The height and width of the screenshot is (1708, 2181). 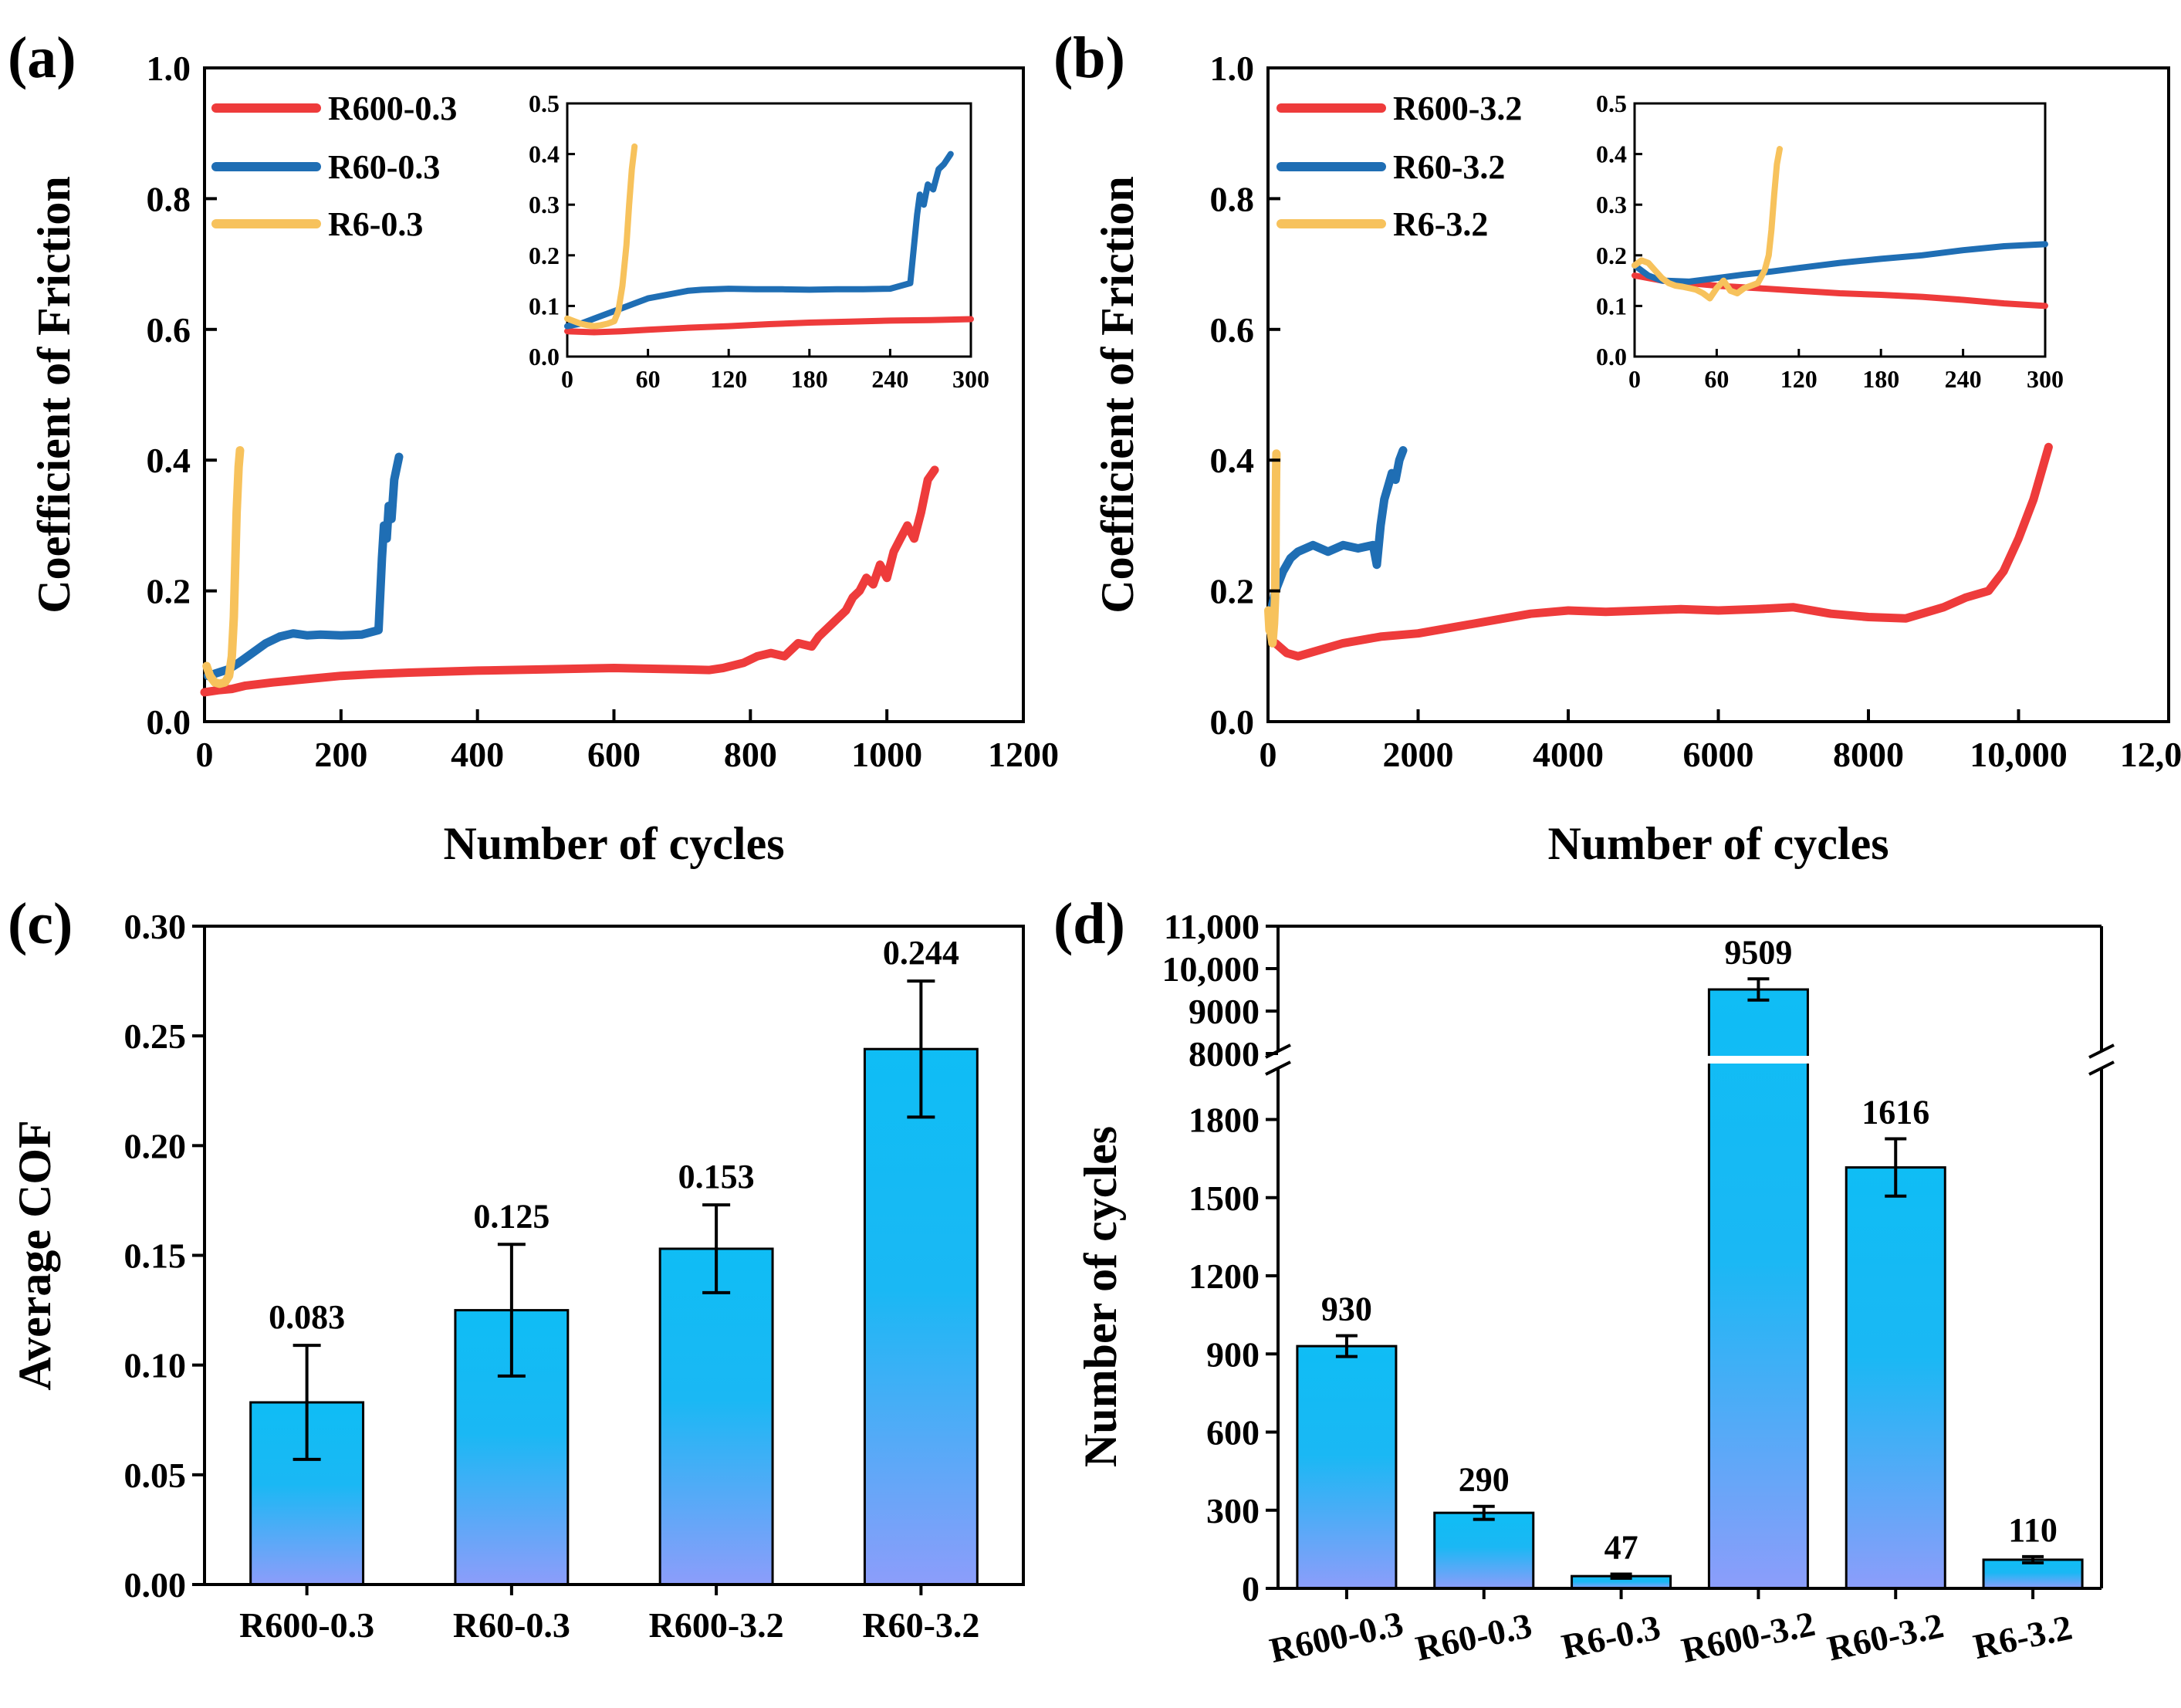 What do you see at coordinates (1211, 969) in the screenshot?
I see `y-tick-label-d: 10,000` at bounding box center [1211, 969].